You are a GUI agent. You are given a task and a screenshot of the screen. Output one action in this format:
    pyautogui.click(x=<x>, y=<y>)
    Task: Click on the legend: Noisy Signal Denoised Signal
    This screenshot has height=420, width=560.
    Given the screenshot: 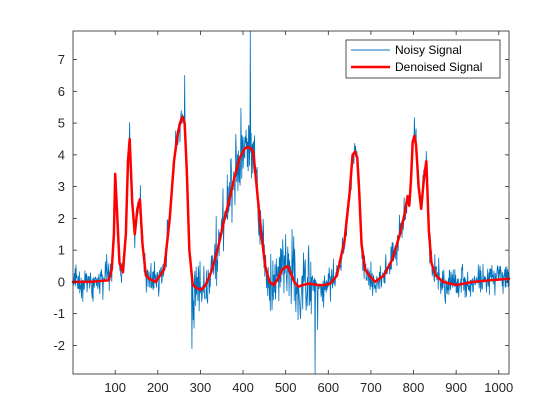 What is the action you would take?
    pyautogui.click(x=423, y=59)
    